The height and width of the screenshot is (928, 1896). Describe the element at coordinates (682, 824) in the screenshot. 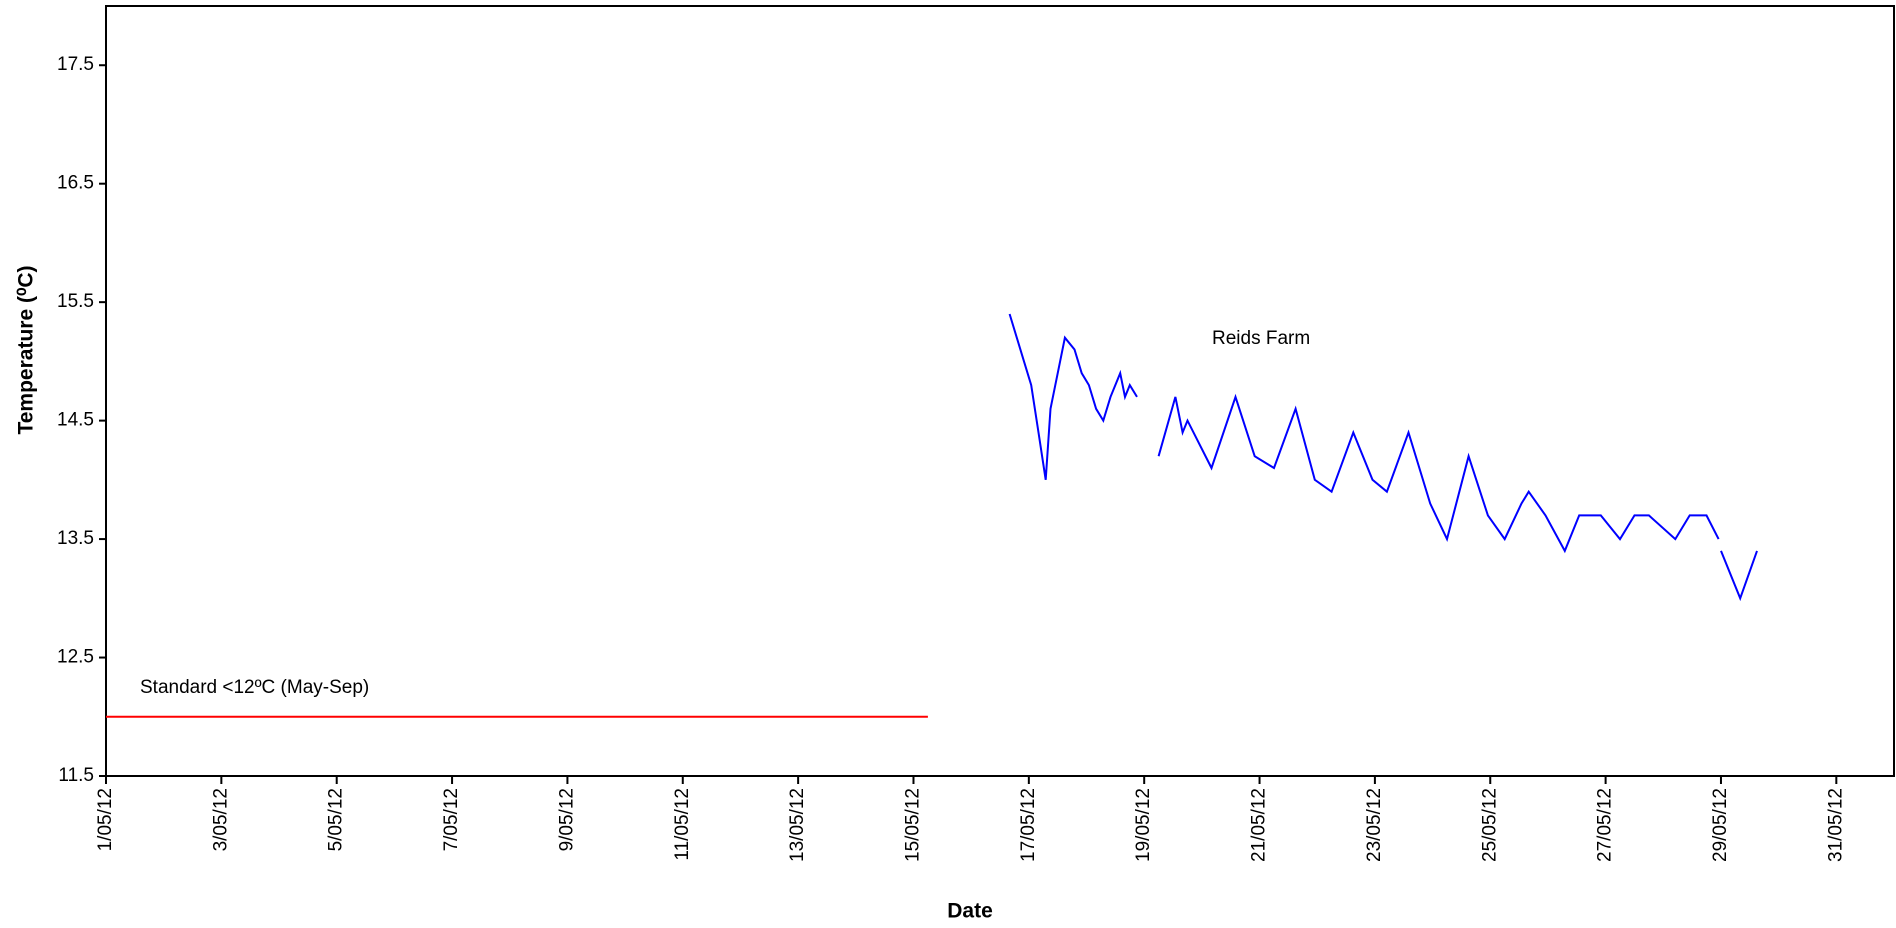

I see `x-tick-label: 11/05/12` at that location.